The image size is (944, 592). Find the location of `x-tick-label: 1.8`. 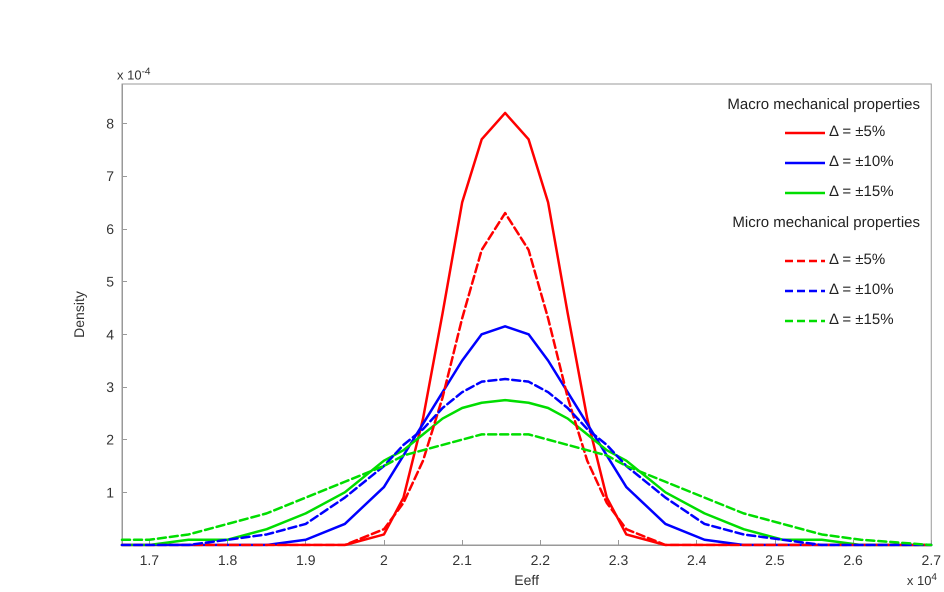

x-tick-label: 1.8 is located at coordinates (228, 560).